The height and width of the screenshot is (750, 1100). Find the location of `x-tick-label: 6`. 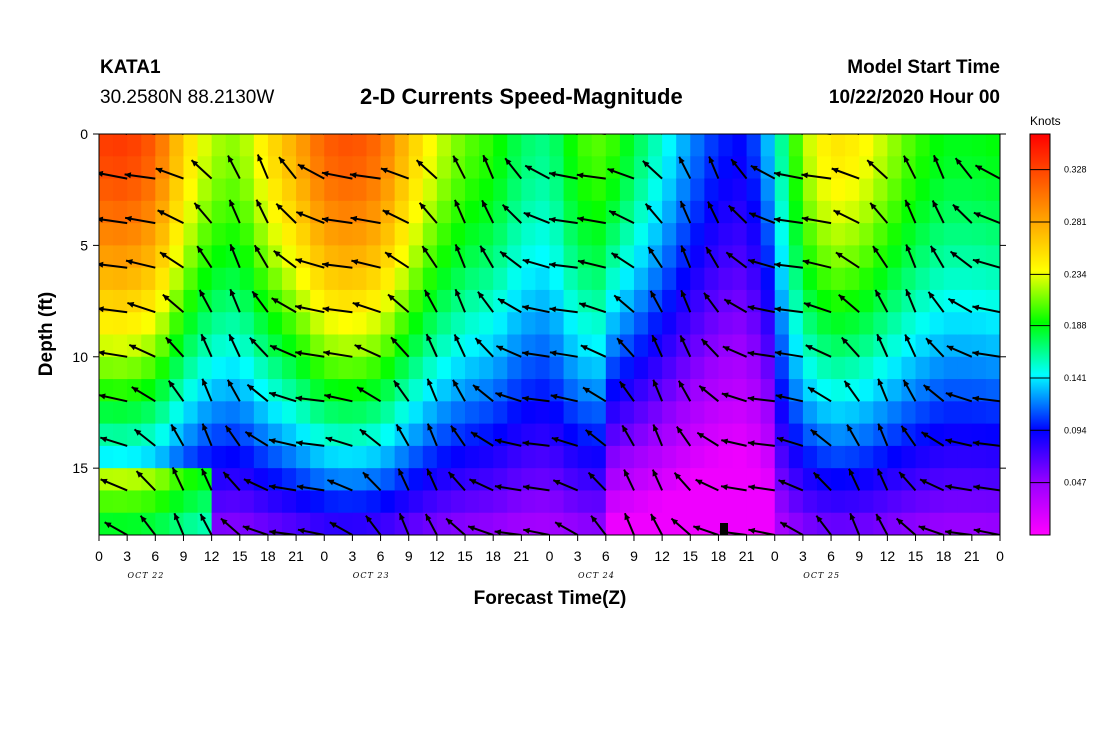

x-tick-label: 6 is located at coordinates (155, 556).